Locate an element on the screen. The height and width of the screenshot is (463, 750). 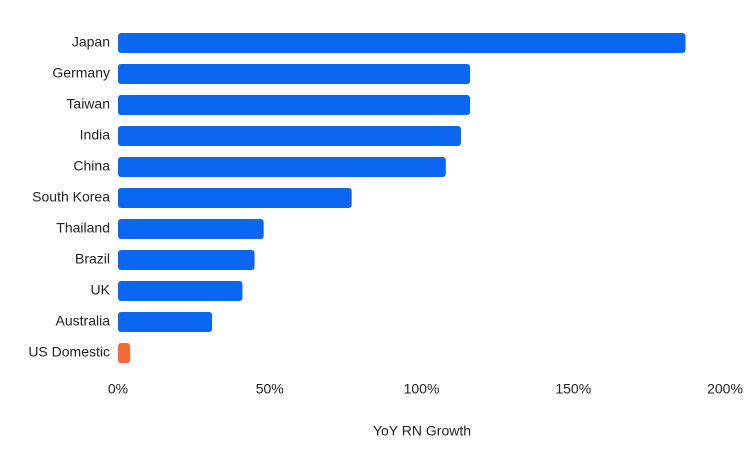
x-tick-label: 0% is located at coordinates (118, 389).